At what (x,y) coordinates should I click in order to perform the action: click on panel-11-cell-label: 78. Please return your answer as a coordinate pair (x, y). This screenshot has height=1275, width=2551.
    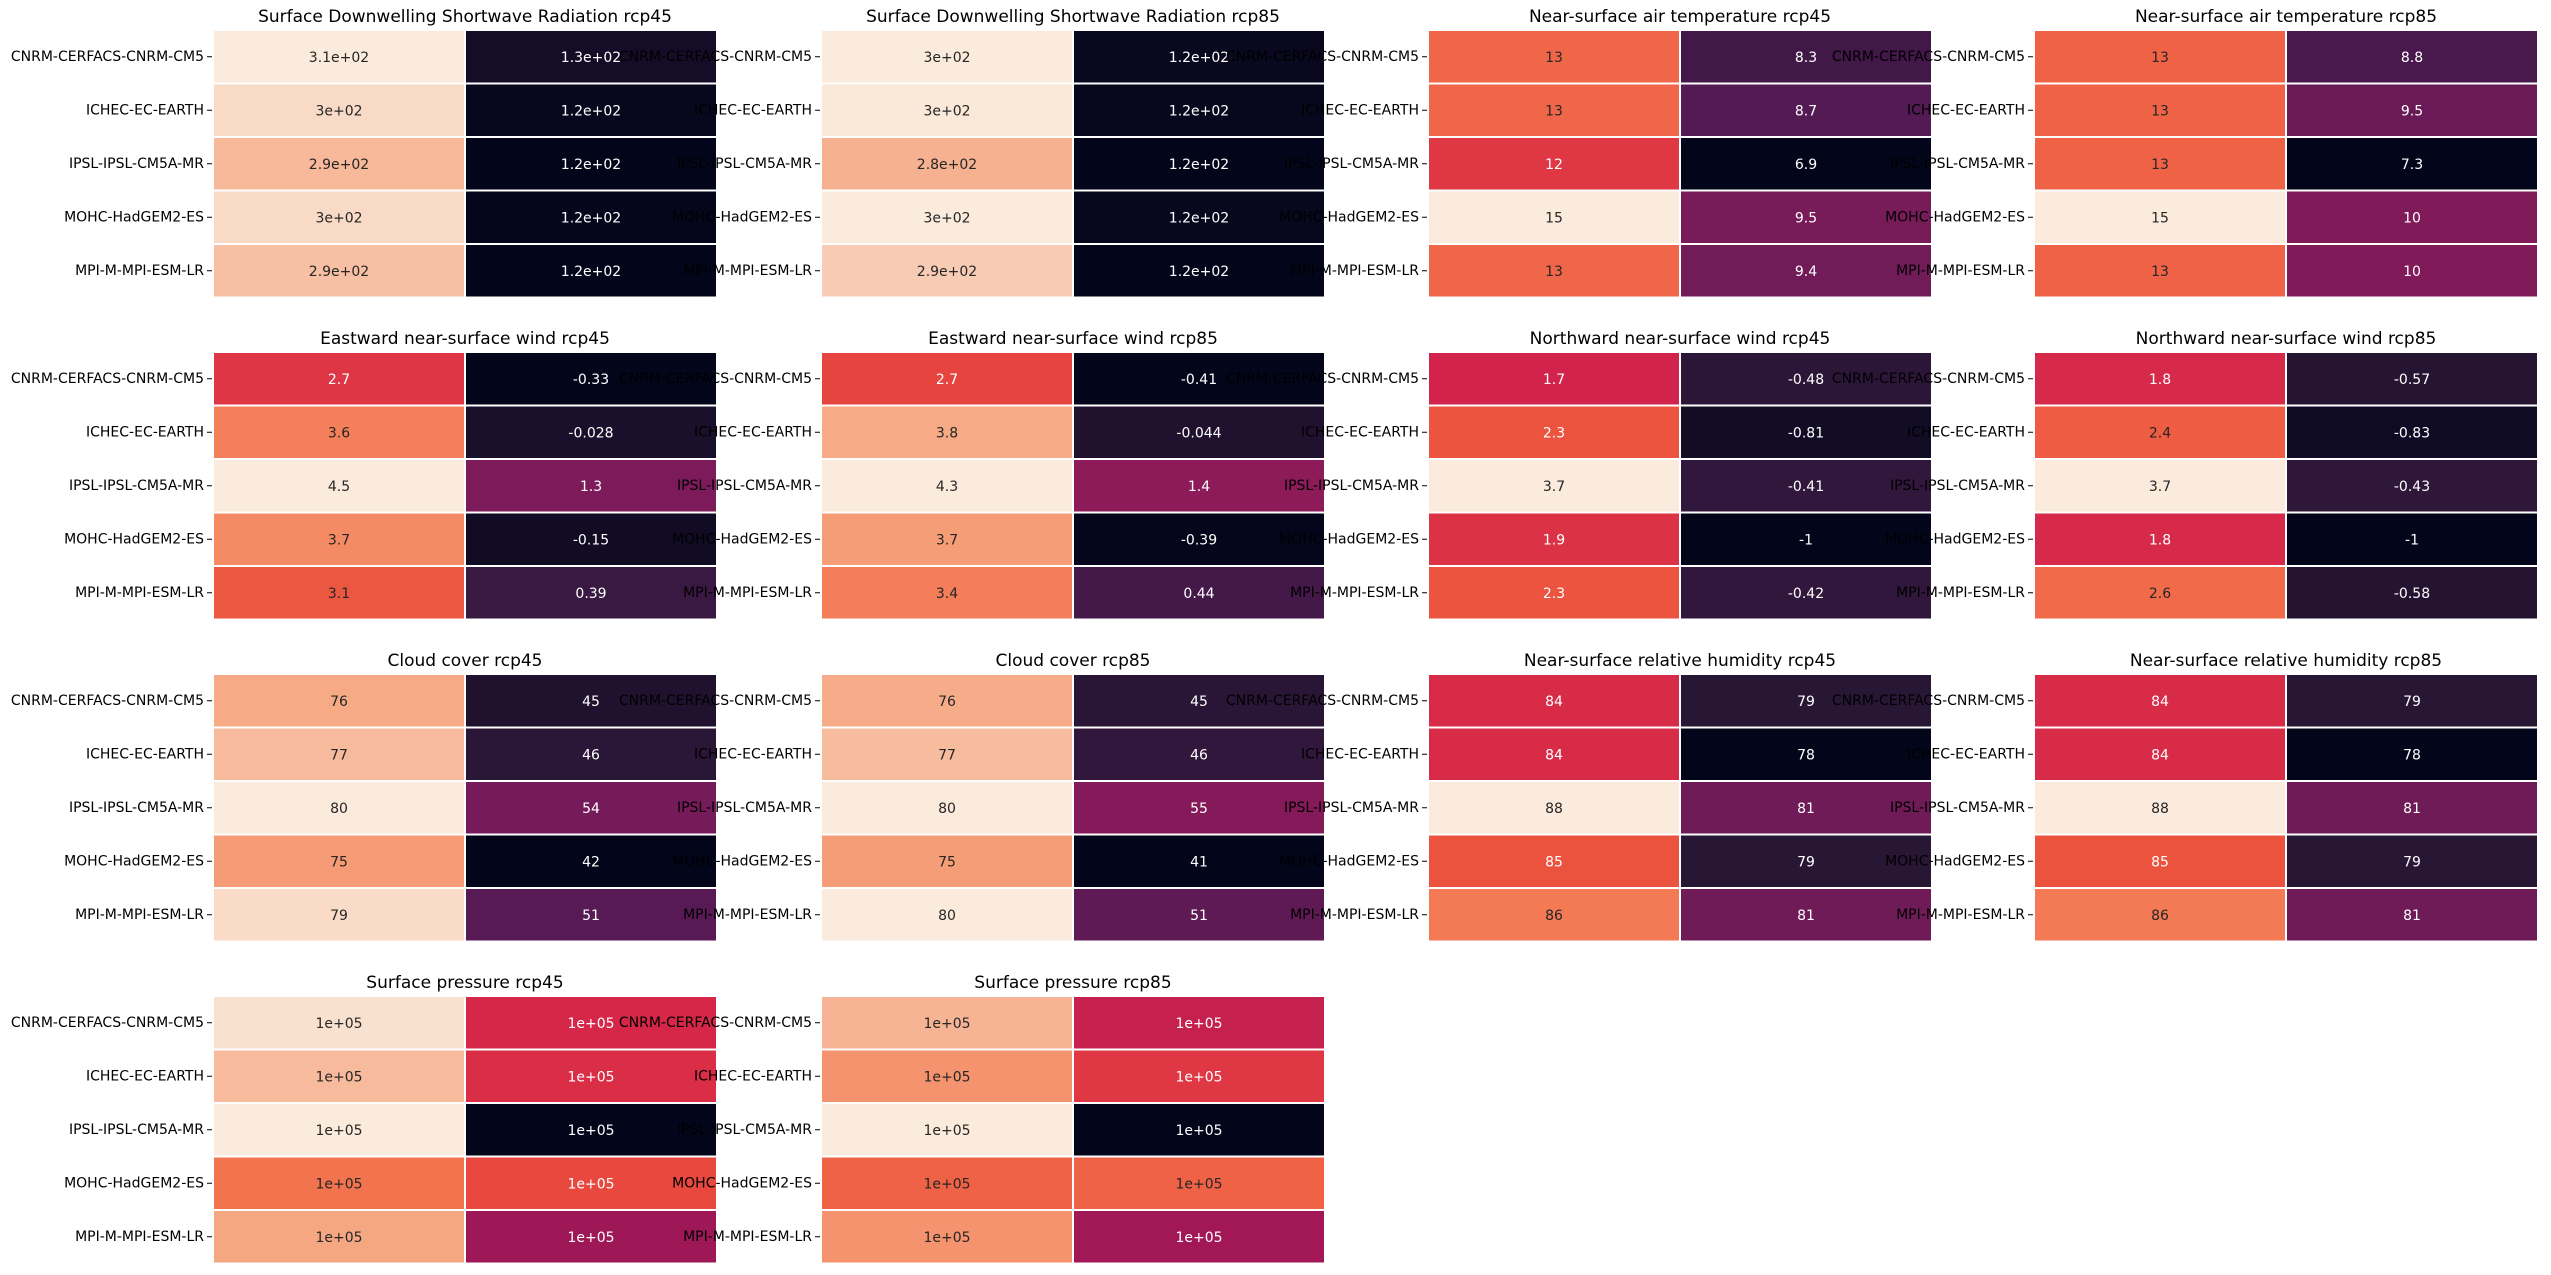
    Looking at the image, I should click on (2412, 755).